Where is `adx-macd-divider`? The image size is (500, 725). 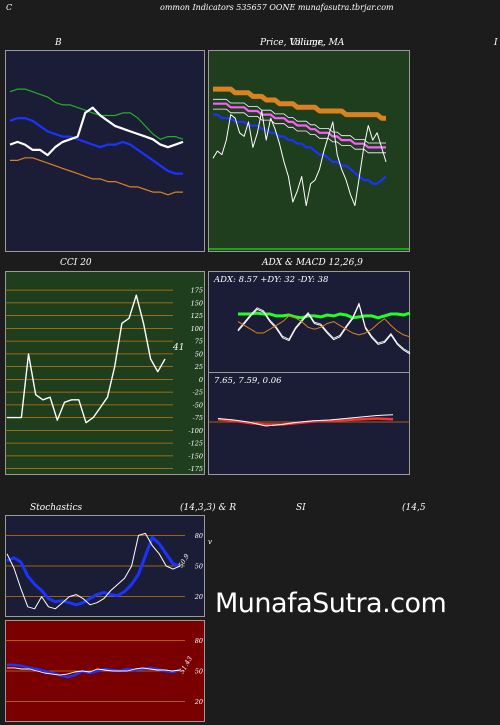
adx-macd-divider is located at coordinates (309, 372).